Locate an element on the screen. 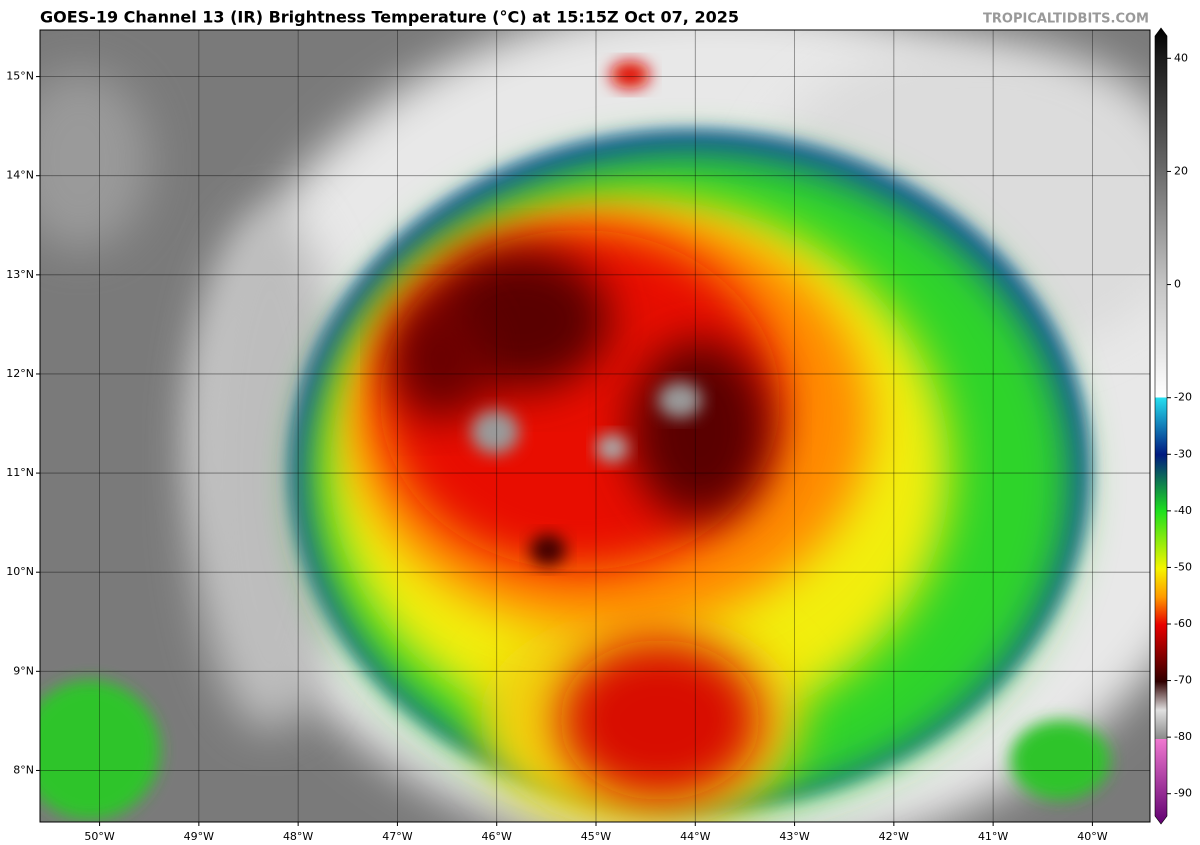 The height and width of the screenshot is (845, 1200). x-tick-label: 50°W is located at coordinates (99, 836).